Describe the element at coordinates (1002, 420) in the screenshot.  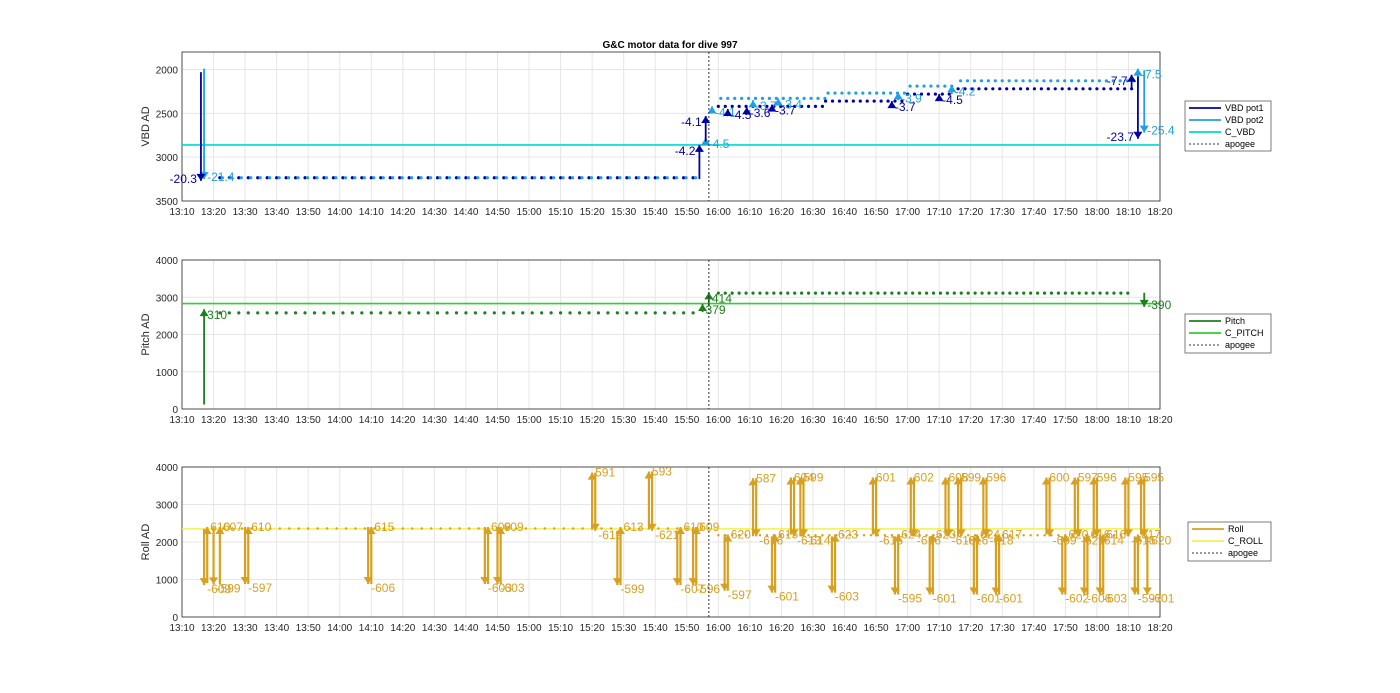
I see `x-tick-label: 17:30` at that location.